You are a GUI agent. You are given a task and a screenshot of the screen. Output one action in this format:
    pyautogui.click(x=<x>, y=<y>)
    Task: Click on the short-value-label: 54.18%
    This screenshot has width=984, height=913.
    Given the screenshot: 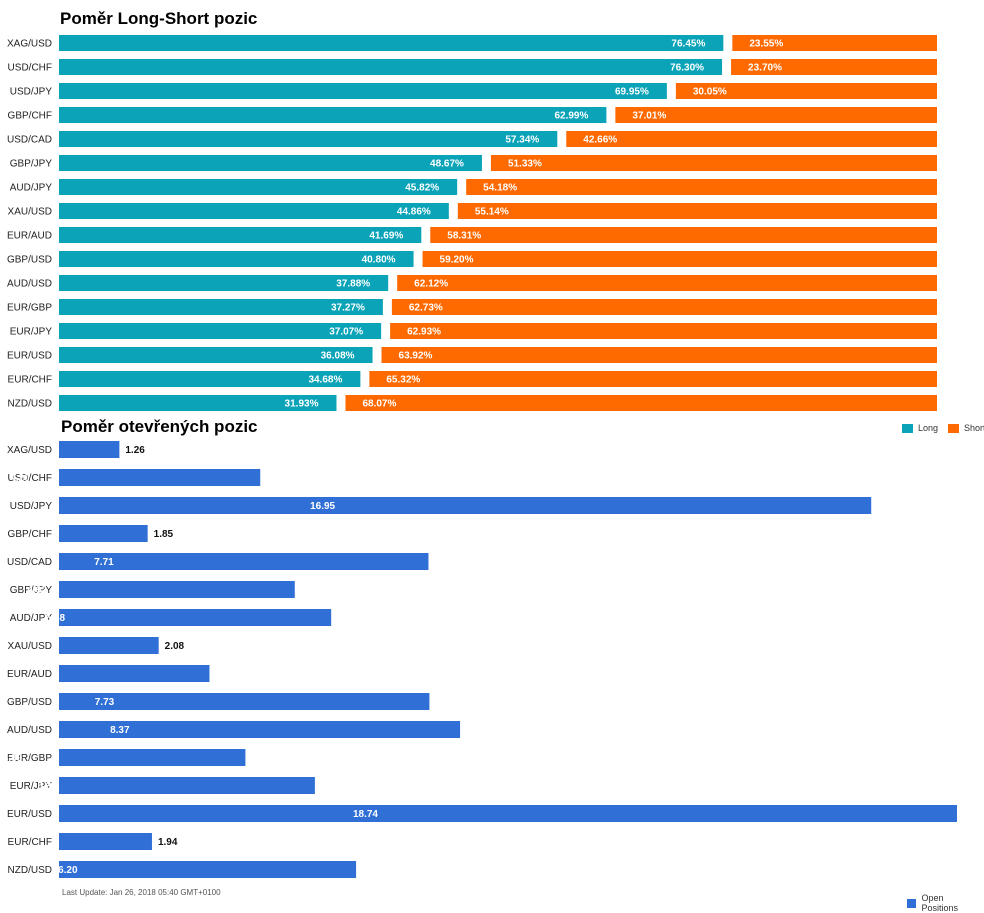 What is the action you would take?
    pyautogui.click(x=500, y=188)
    